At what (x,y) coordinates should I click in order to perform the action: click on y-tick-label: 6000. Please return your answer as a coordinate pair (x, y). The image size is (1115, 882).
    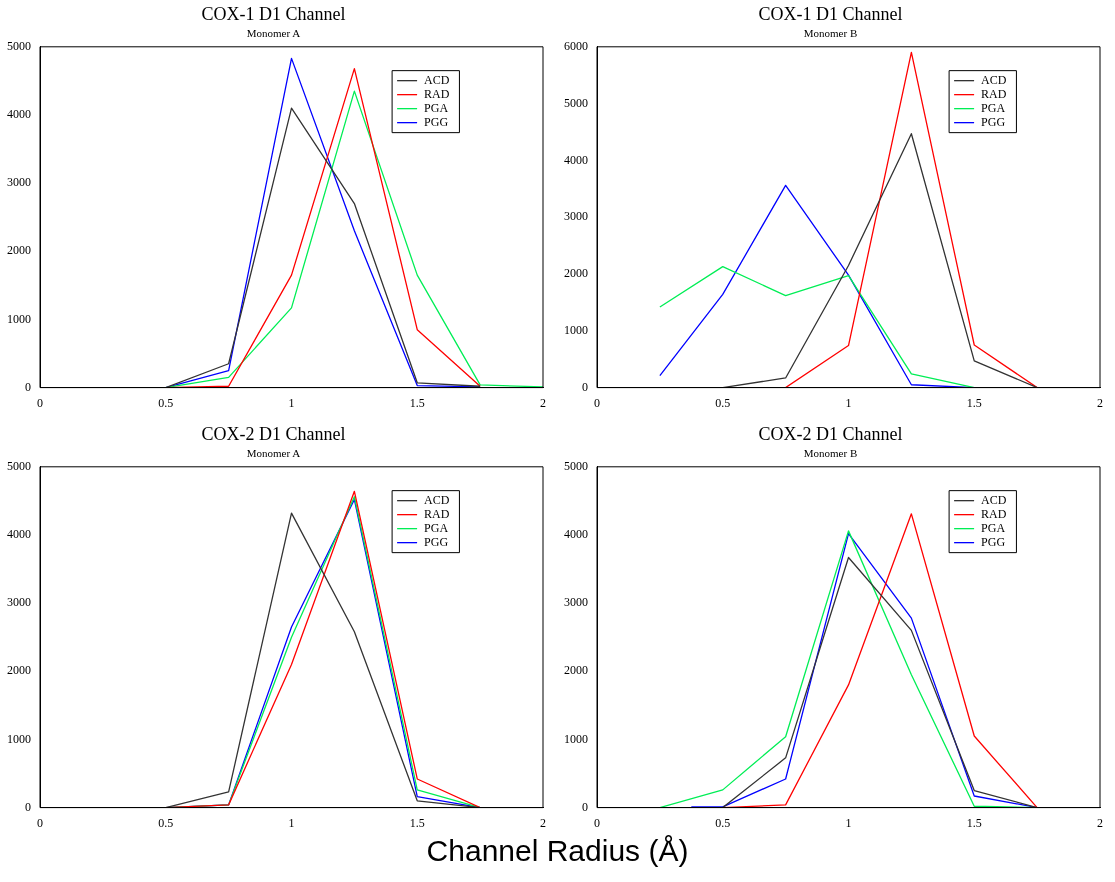
    Looking at the image, I should click on (576, 45).